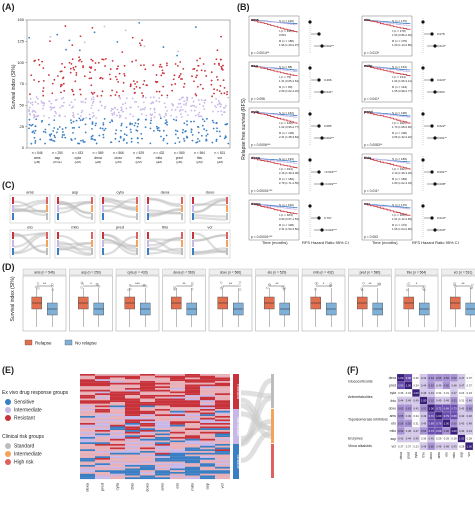 This screenshot has width=475, height=505. I want to click on forest-pvalue: <0.001***, so click(331, 230).